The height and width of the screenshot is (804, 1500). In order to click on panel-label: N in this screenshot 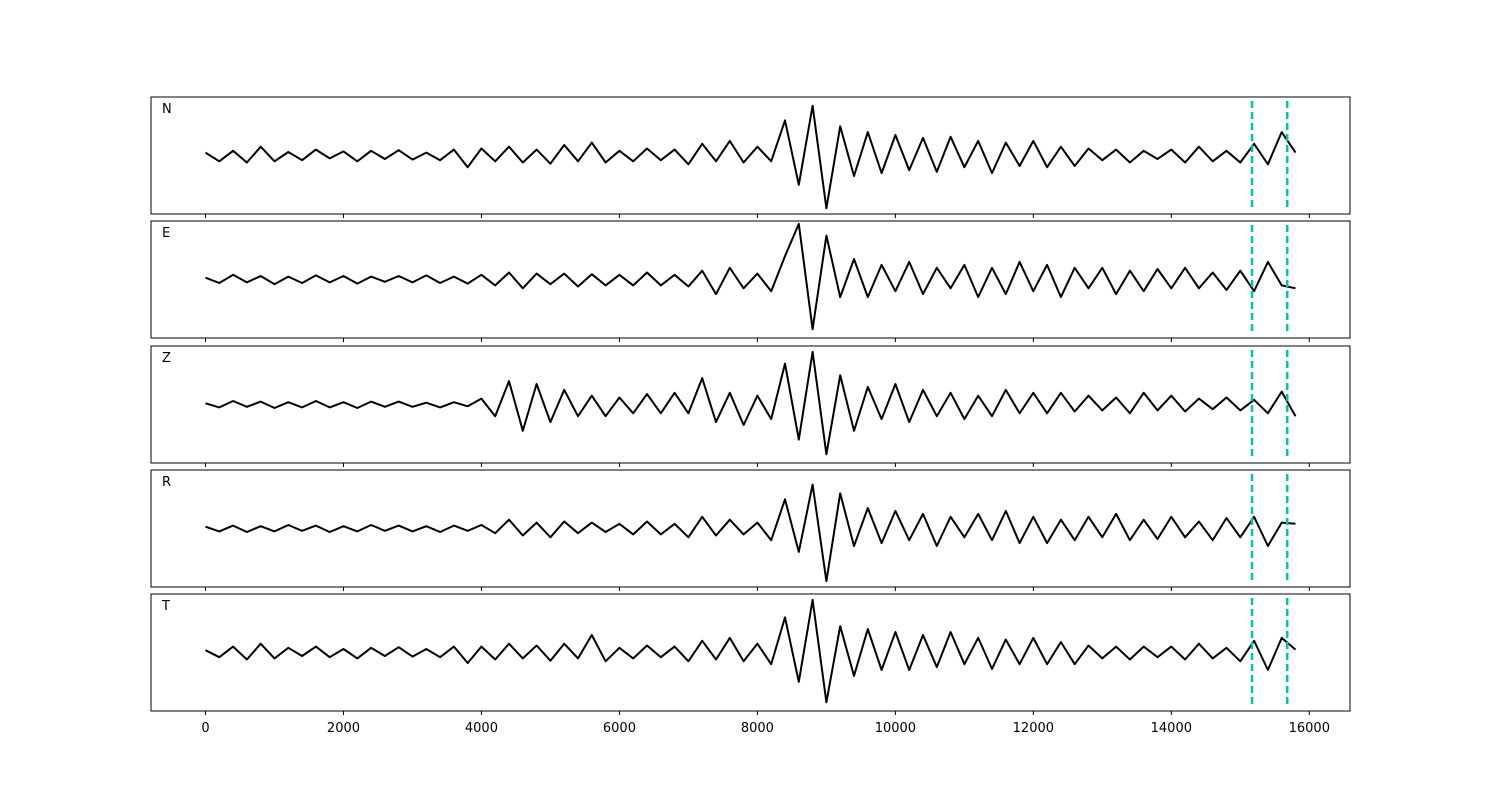, I will do `click(167, 109)`.